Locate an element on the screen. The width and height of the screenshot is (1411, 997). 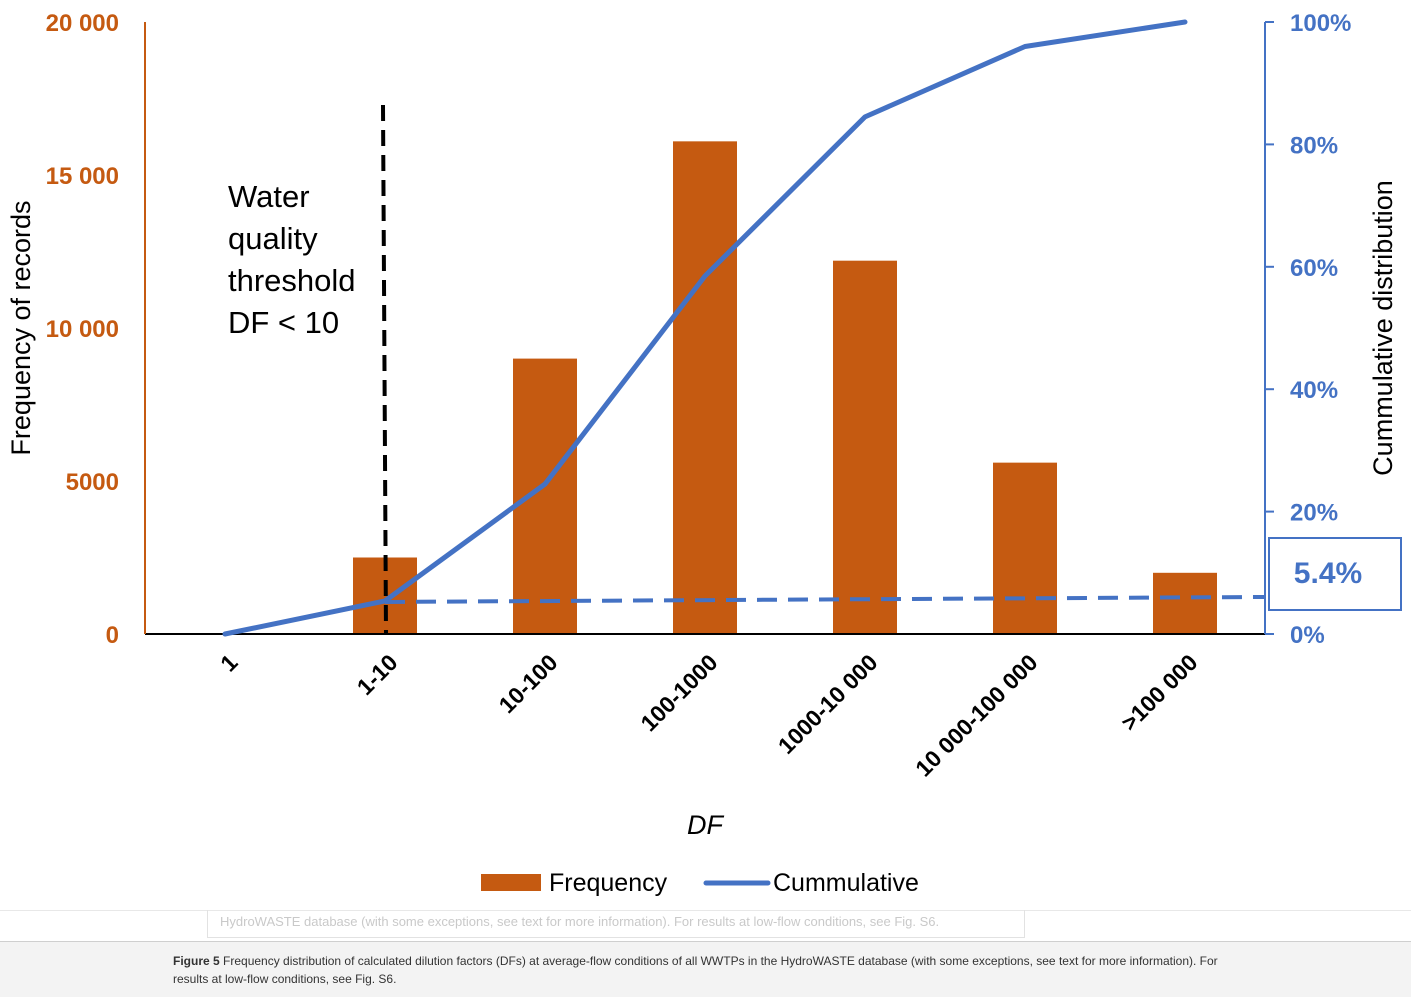
y-right-tick-label: 20% is located at coordinates (1314, 513).